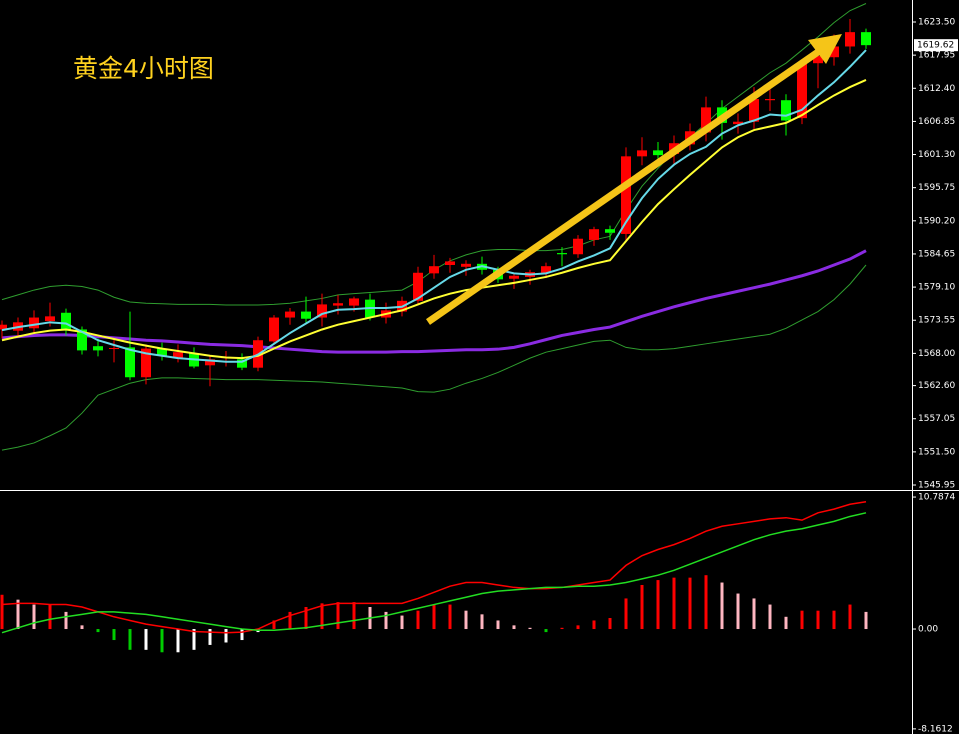 This screenshot has height=734, width=959. I want to click on y-tick-label: -8.1612, so click(935, 729).